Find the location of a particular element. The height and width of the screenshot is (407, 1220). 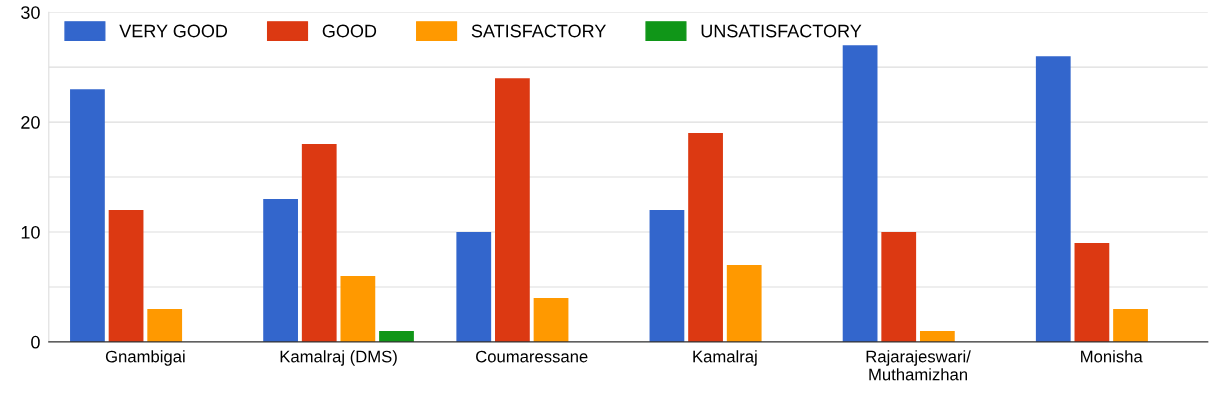

y-tick-label: 30 is located at coordinates (30, 12).